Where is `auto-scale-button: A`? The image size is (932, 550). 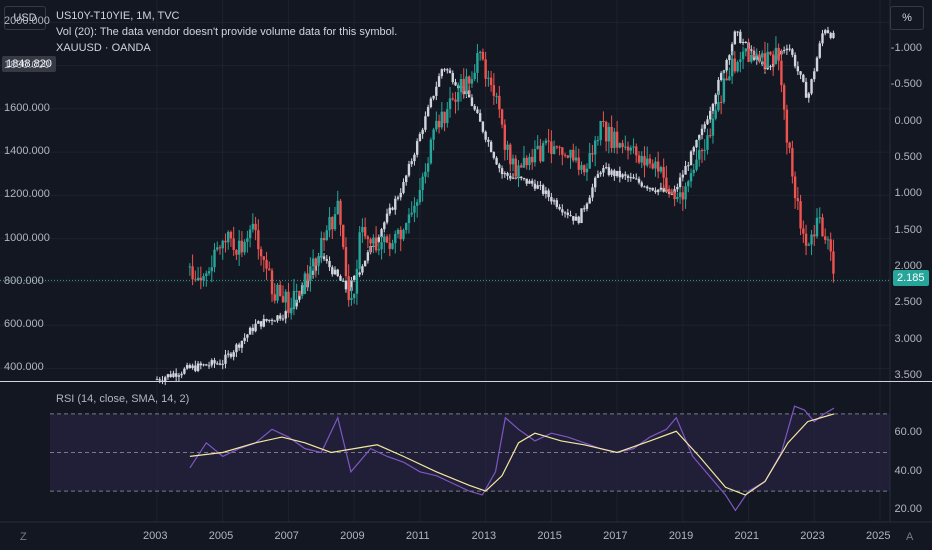 auto-scale-button: A is located at coordinates (910, 537).